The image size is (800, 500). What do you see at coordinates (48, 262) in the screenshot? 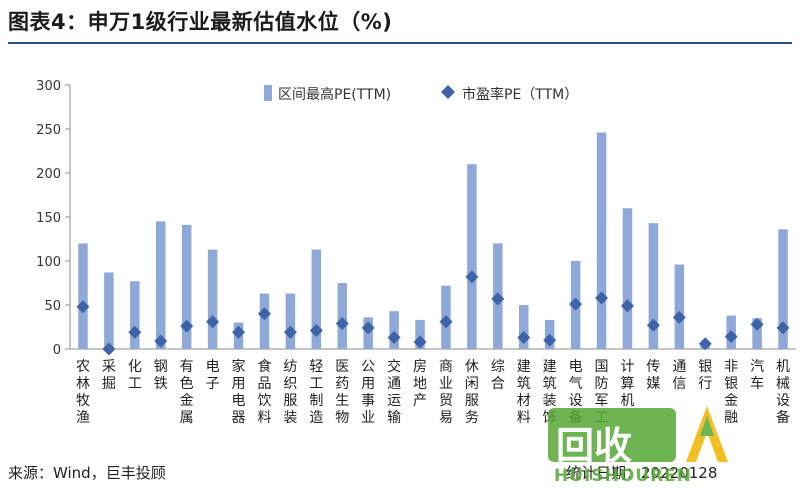
I see `y-tick-label: 100` at bounding box center [48, 262].